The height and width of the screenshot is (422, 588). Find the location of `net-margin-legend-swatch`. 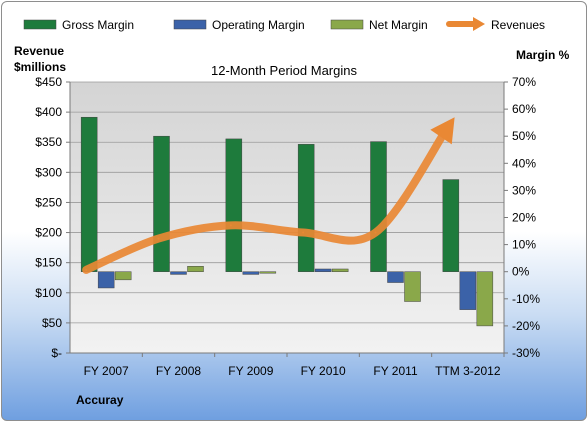

net-margin-legend-swatch is located at coordinates (347, 24).